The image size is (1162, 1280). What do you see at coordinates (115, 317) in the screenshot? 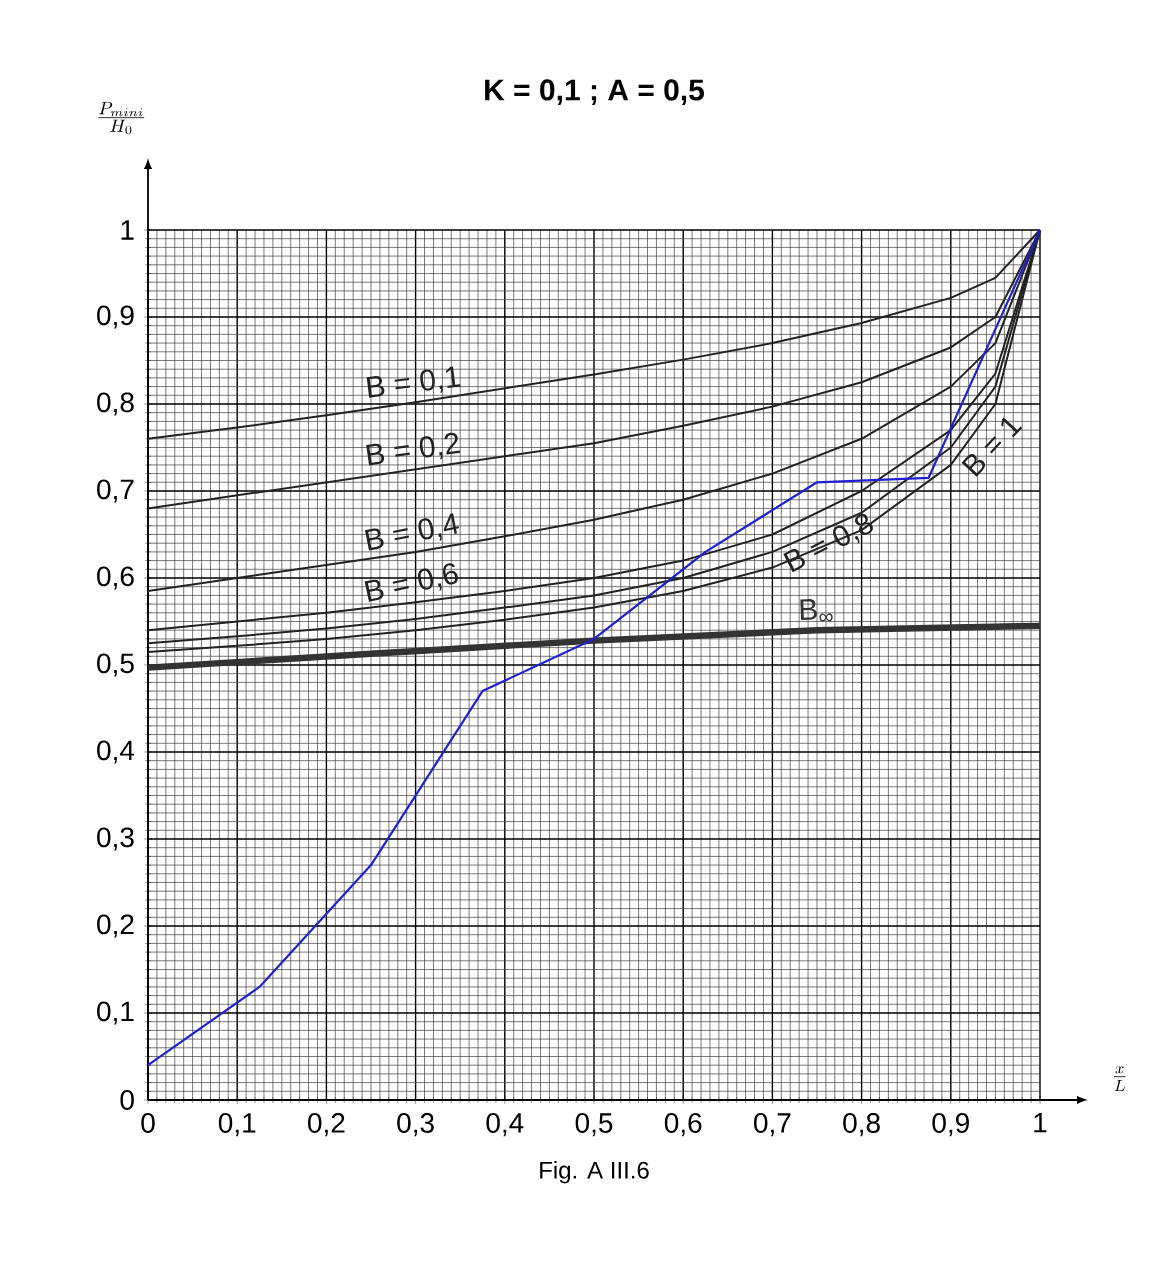
I see `y-tick-label: 0,9` at bounding box center [115, 317].